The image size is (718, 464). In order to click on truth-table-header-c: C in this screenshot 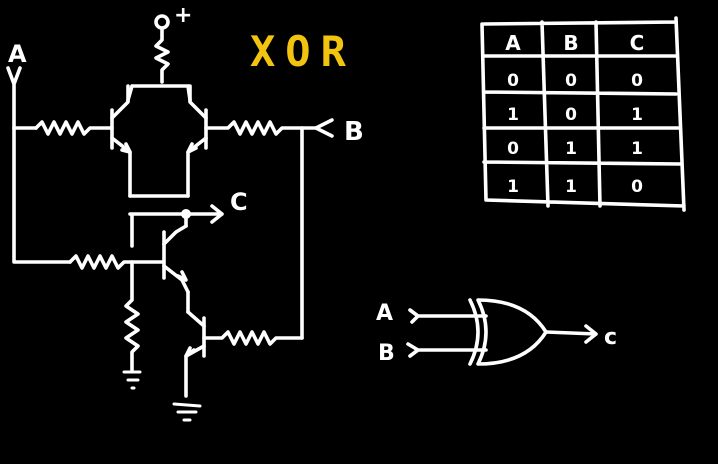, I will do `click(637, 43)`.